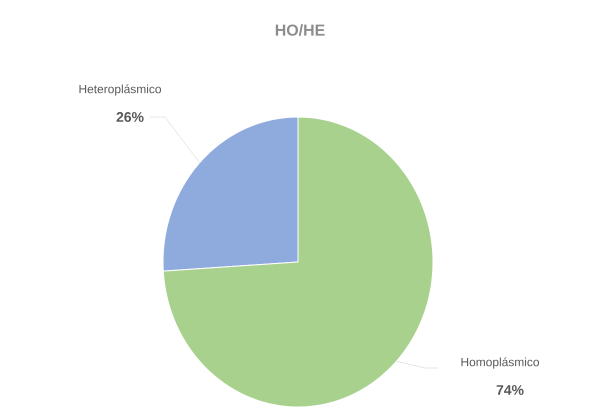 The width and height of the screenshot is (610, 410). Describe the element at coordinates (500, 363) in the screenshot. I see `slice-label: Homoplásmico` at that location.